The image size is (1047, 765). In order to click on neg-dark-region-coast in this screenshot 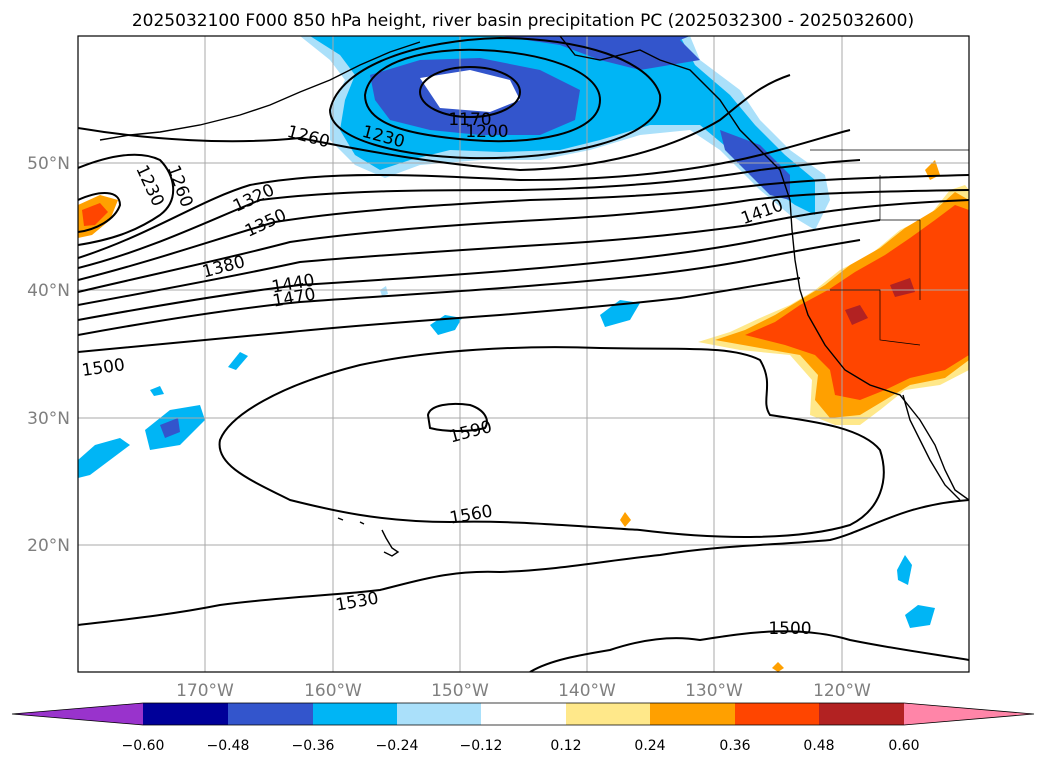, I will do `click(755, 165)`.